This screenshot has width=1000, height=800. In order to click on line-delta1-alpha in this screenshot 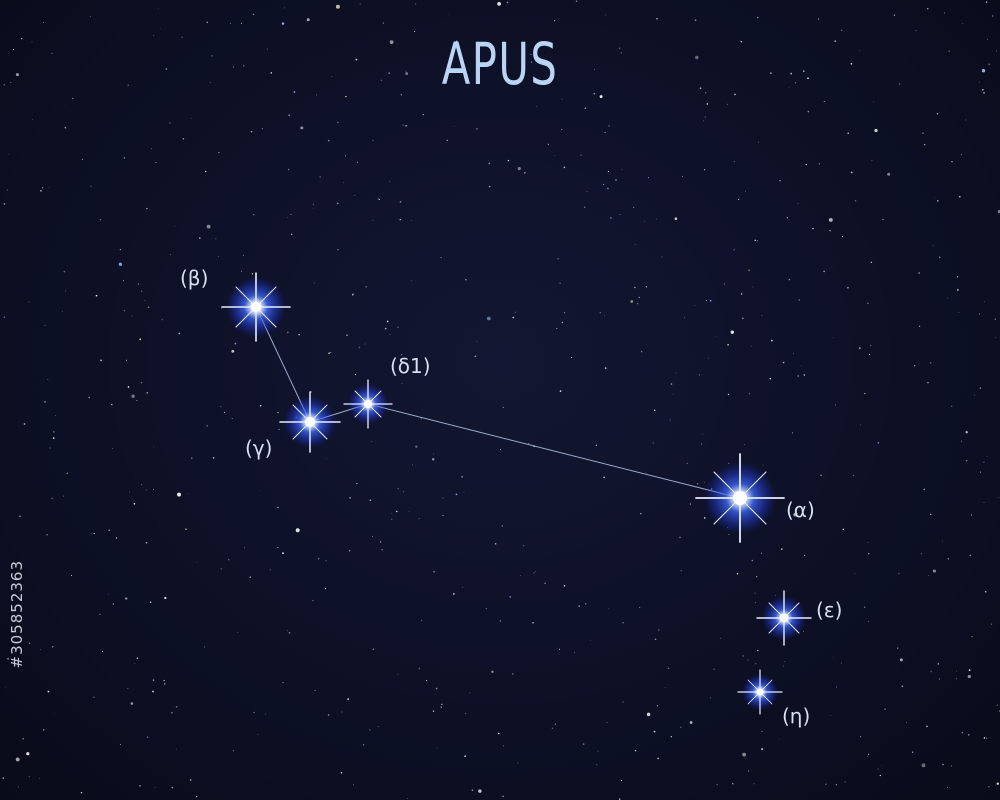, I will do `click(554, 451)`.